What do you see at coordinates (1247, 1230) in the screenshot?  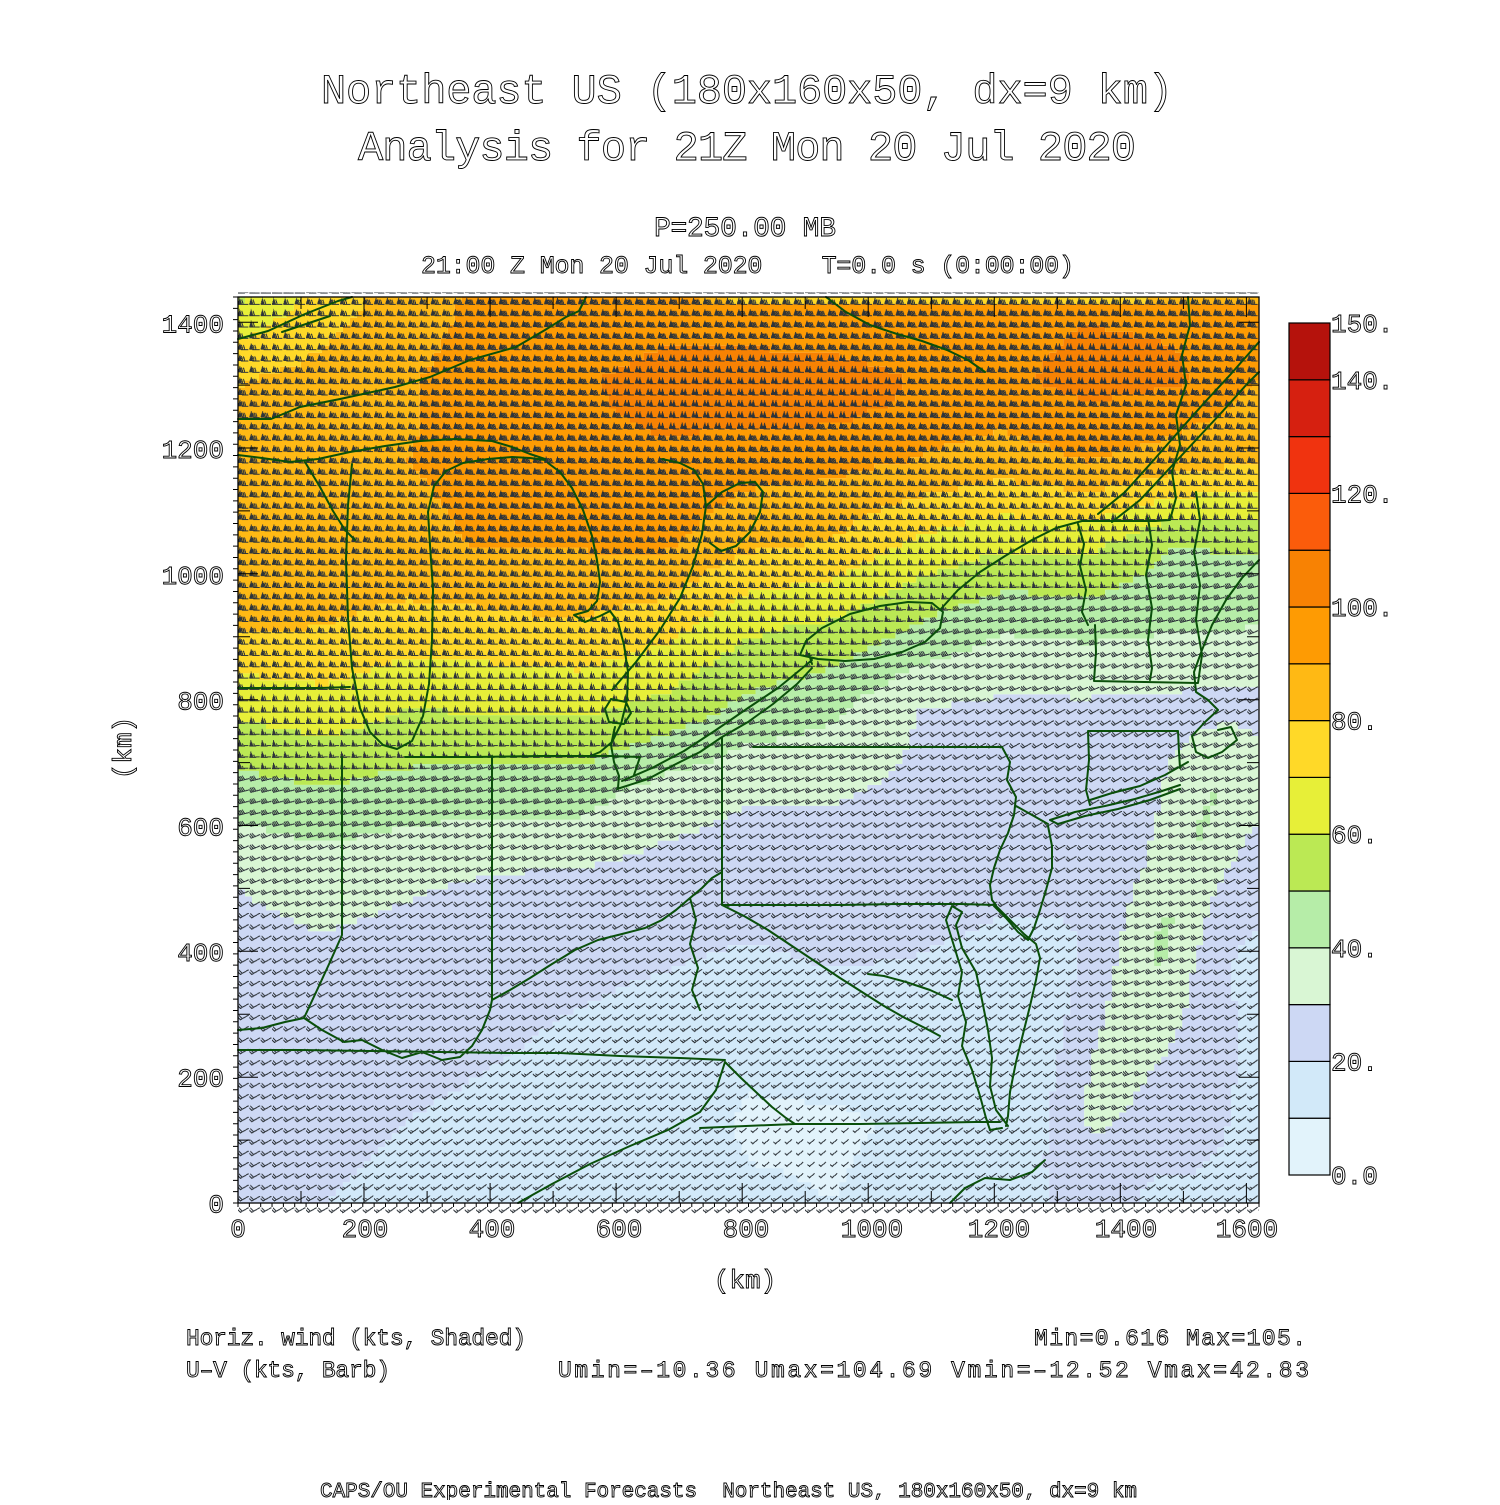 I see `svg-text: 1600` at bounding box center [1247, 1230].